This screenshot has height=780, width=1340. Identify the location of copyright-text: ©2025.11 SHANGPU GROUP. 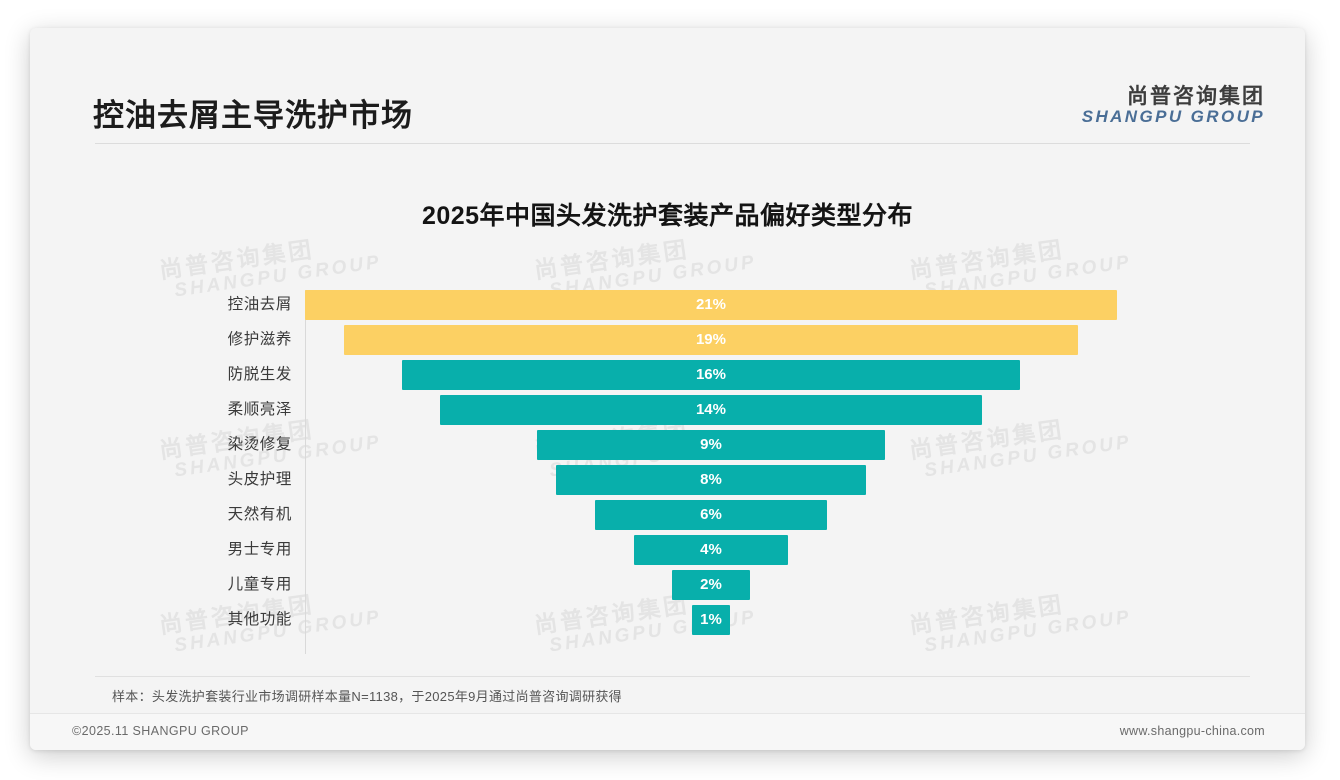
(160, 731).